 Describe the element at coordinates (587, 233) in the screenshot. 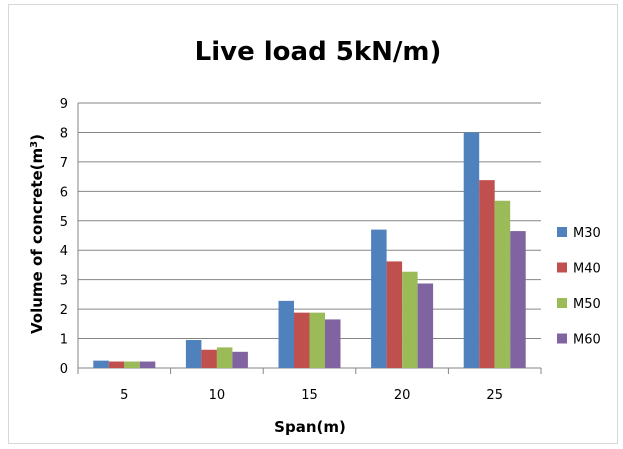

I see `legend-label: M30` at that location.